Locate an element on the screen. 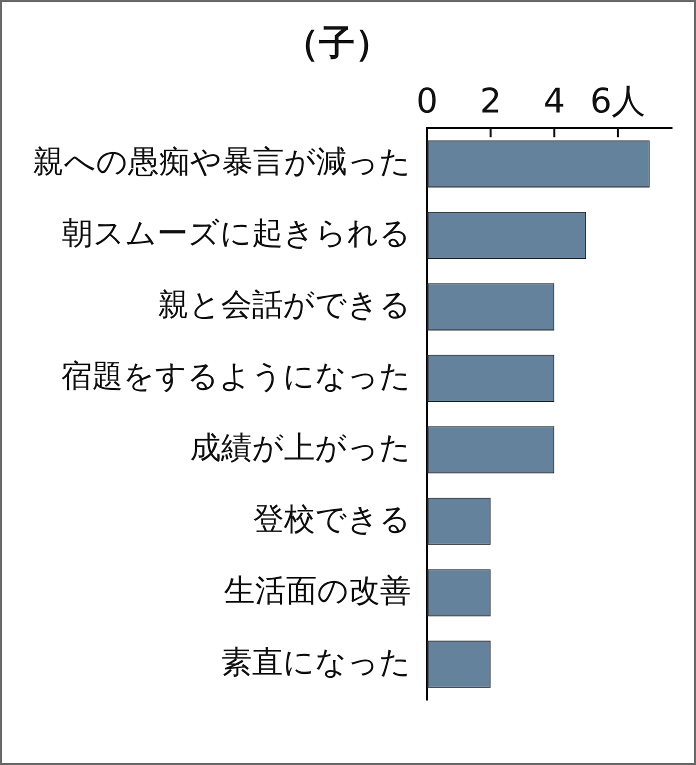 Image resolution: width=696 pixels, height=765 pixels. y-tick-label: 親と会話ができる is located at coordinates (284, 304).